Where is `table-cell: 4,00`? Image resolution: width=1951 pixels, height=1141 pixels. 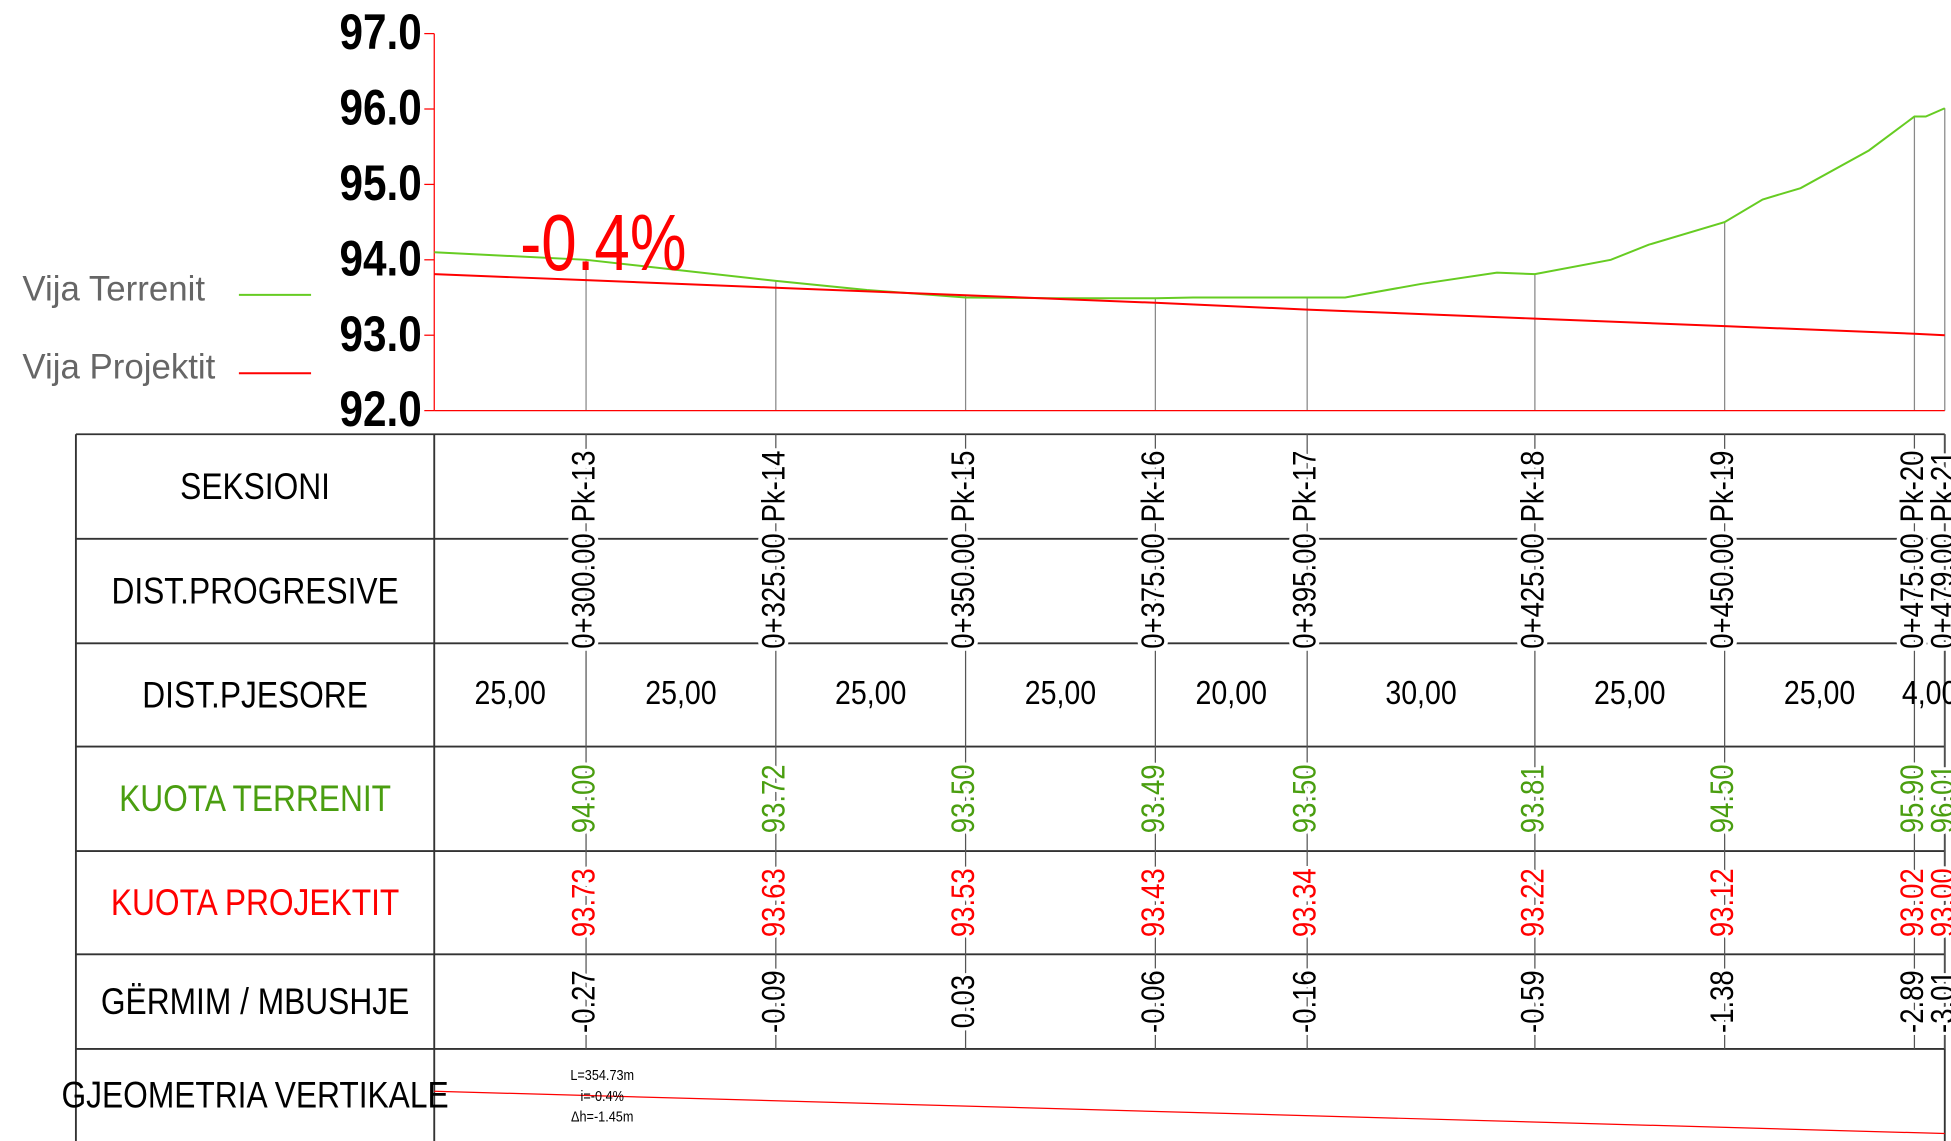 table-cell: 4,00 is located at coordinates (1926, 693).